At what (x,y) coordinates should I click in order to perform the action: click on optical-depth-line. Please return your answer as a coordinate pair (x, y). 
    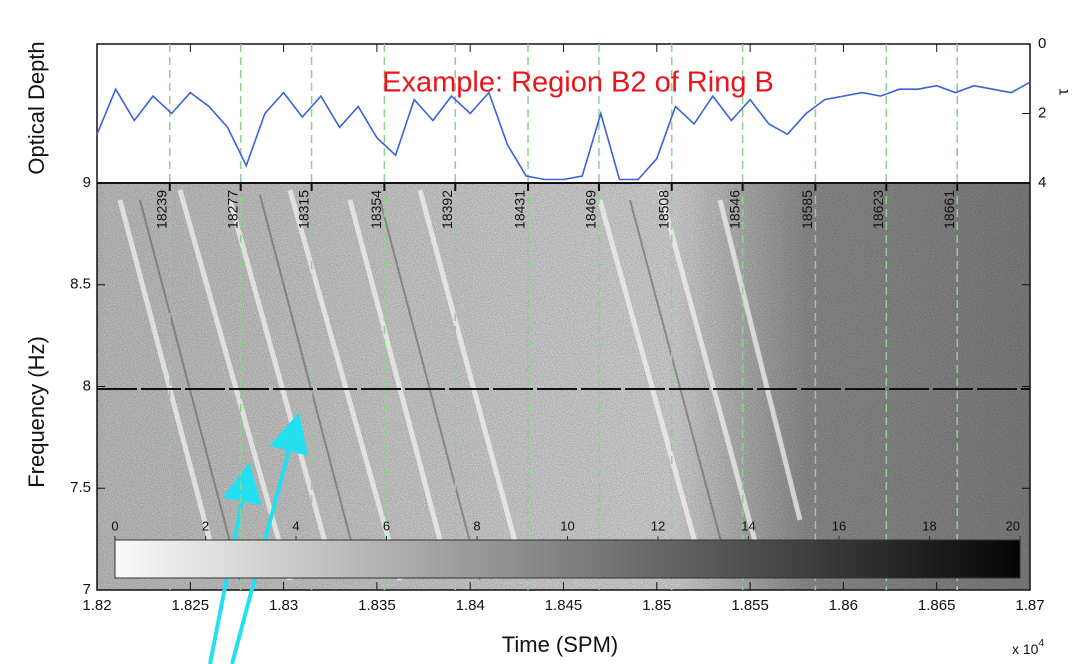
    Looking at the image, I should click on (563, 131).